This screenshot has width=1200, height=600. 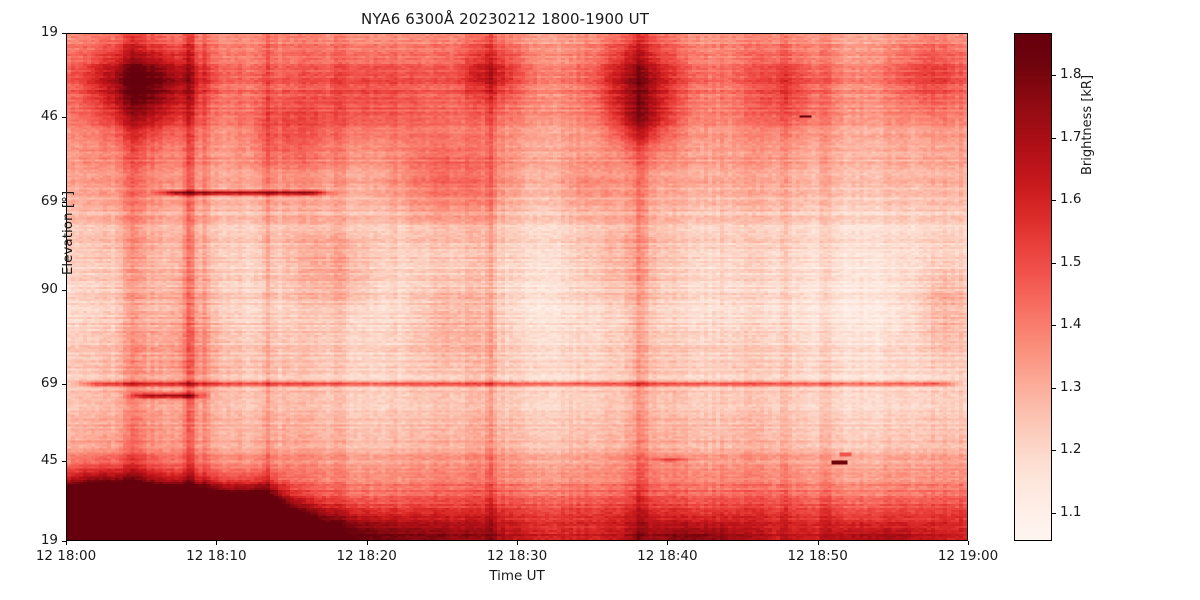 I want to click on y-tick-label: 45, so click(x=49, y=459).